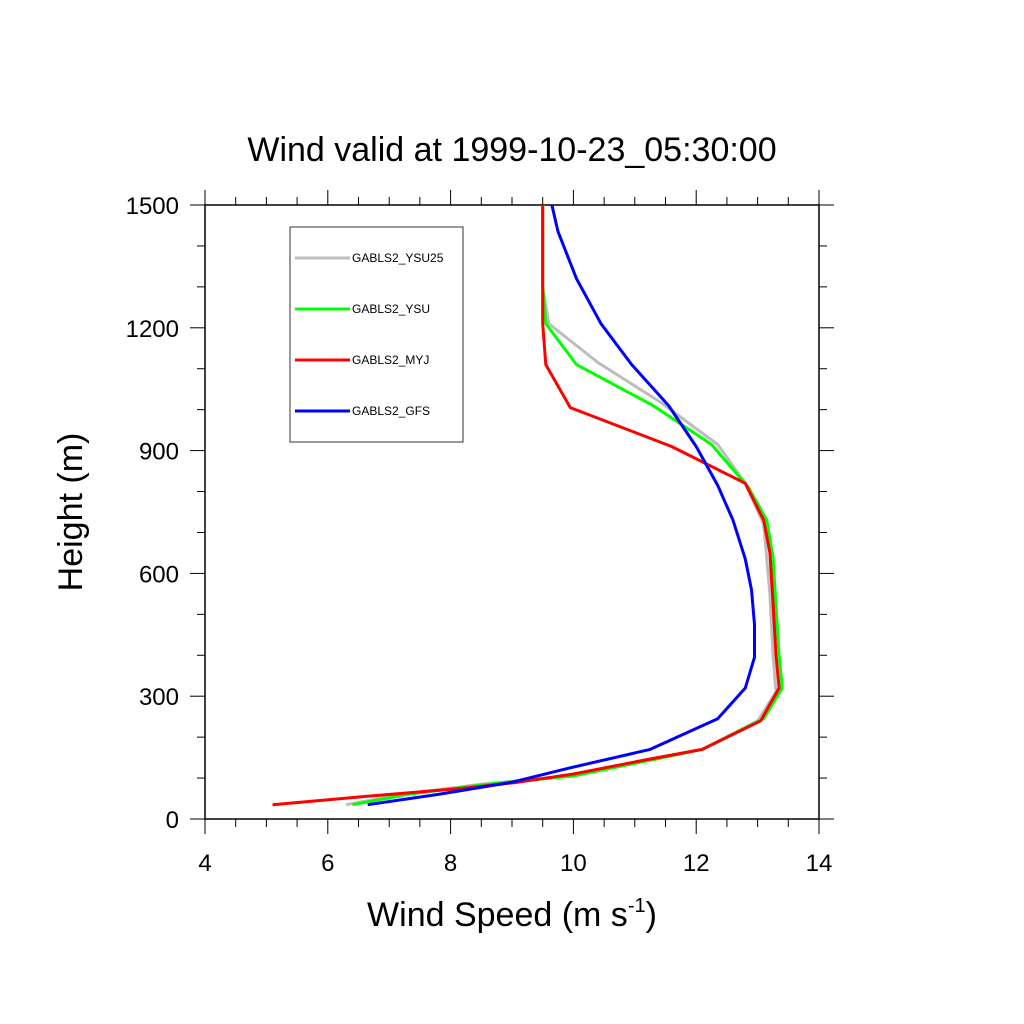 This screenshot has height=1024, width=1024. What do you see at coordinates (152, 206) in the screenshot?
I see `y-tick-label: 1500` at bounding box center [152, 206].